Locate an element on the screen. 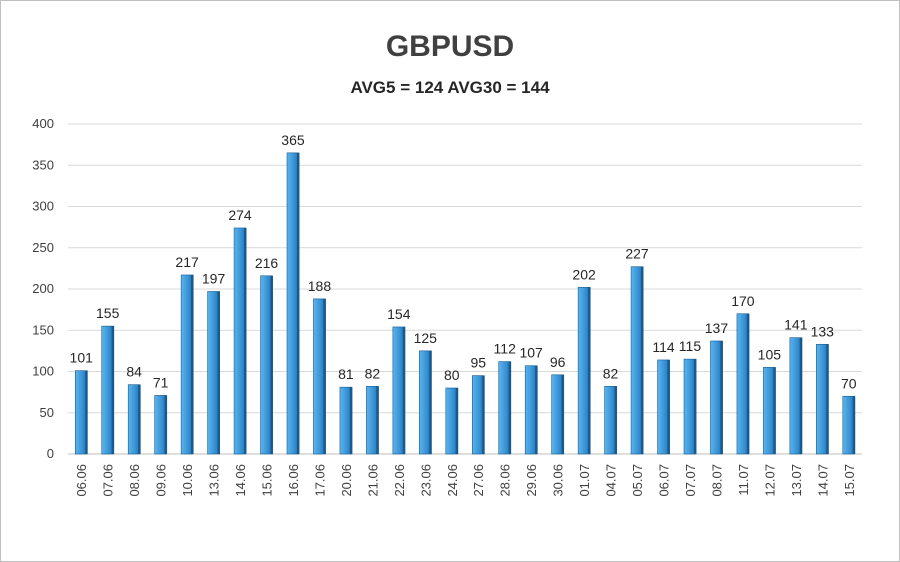  x-tick-label: 11.07 is located at coordinates (743, 480).